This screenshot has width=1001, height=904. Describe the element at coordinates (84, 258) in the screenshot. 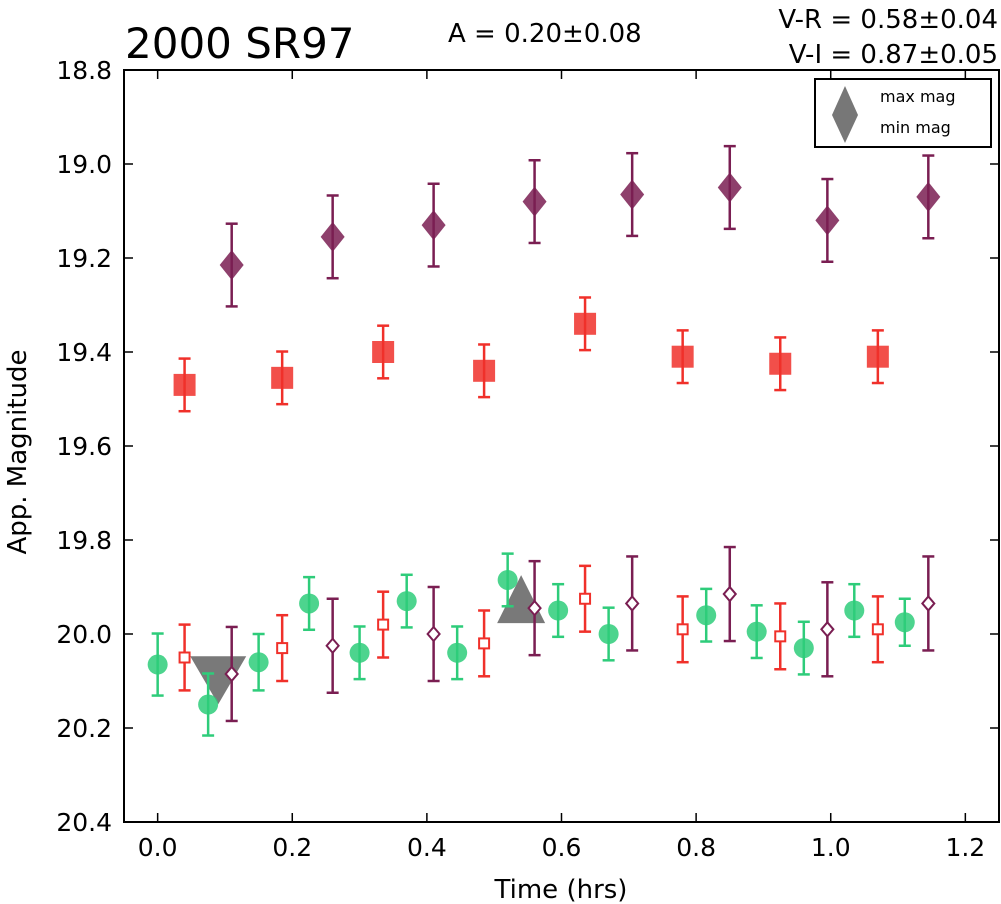

I see `y-tick-label: 19.2` at that location.